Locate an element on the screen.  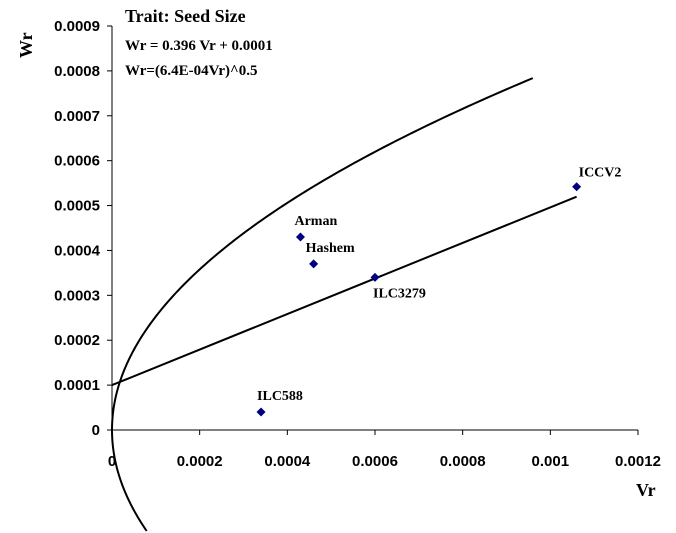
x-tick-label: 0.0008 is located at coordinates (463, 461).